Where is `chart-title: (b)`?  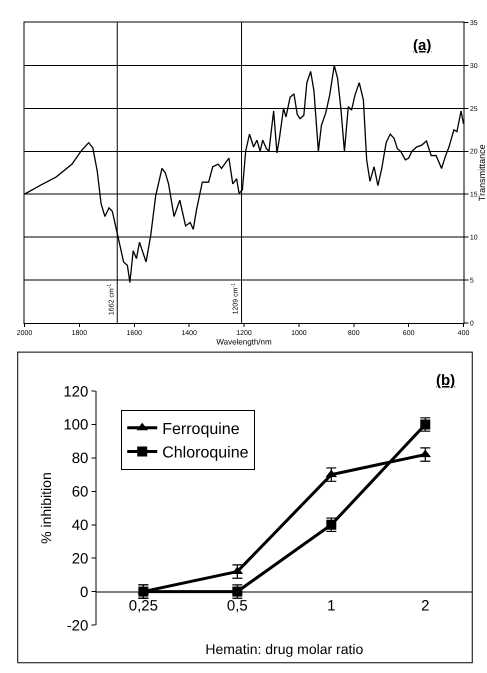 chart-title: (b) is located at coordinates (446, 380).